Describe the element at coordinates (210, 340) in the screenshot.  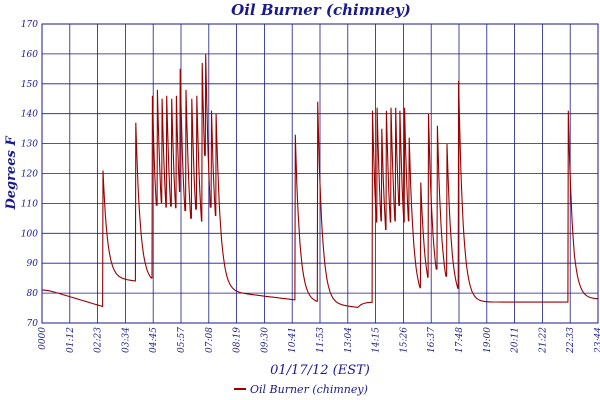
I see `x-tick-label-6: 07:08` at that location.